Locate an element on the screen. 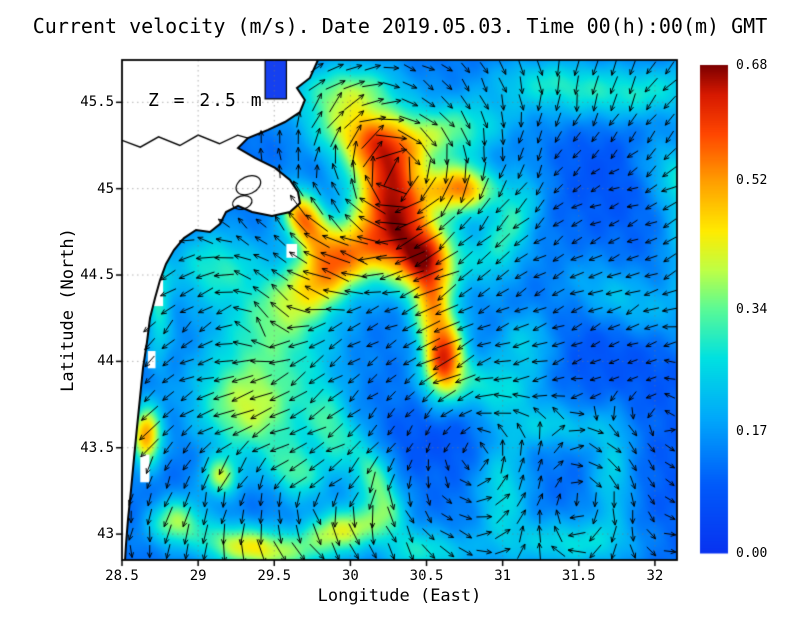 Image resolution: width=800 pixels, height=618 pixels. x-tick-label: 29 is located at coordinates (198, 576).